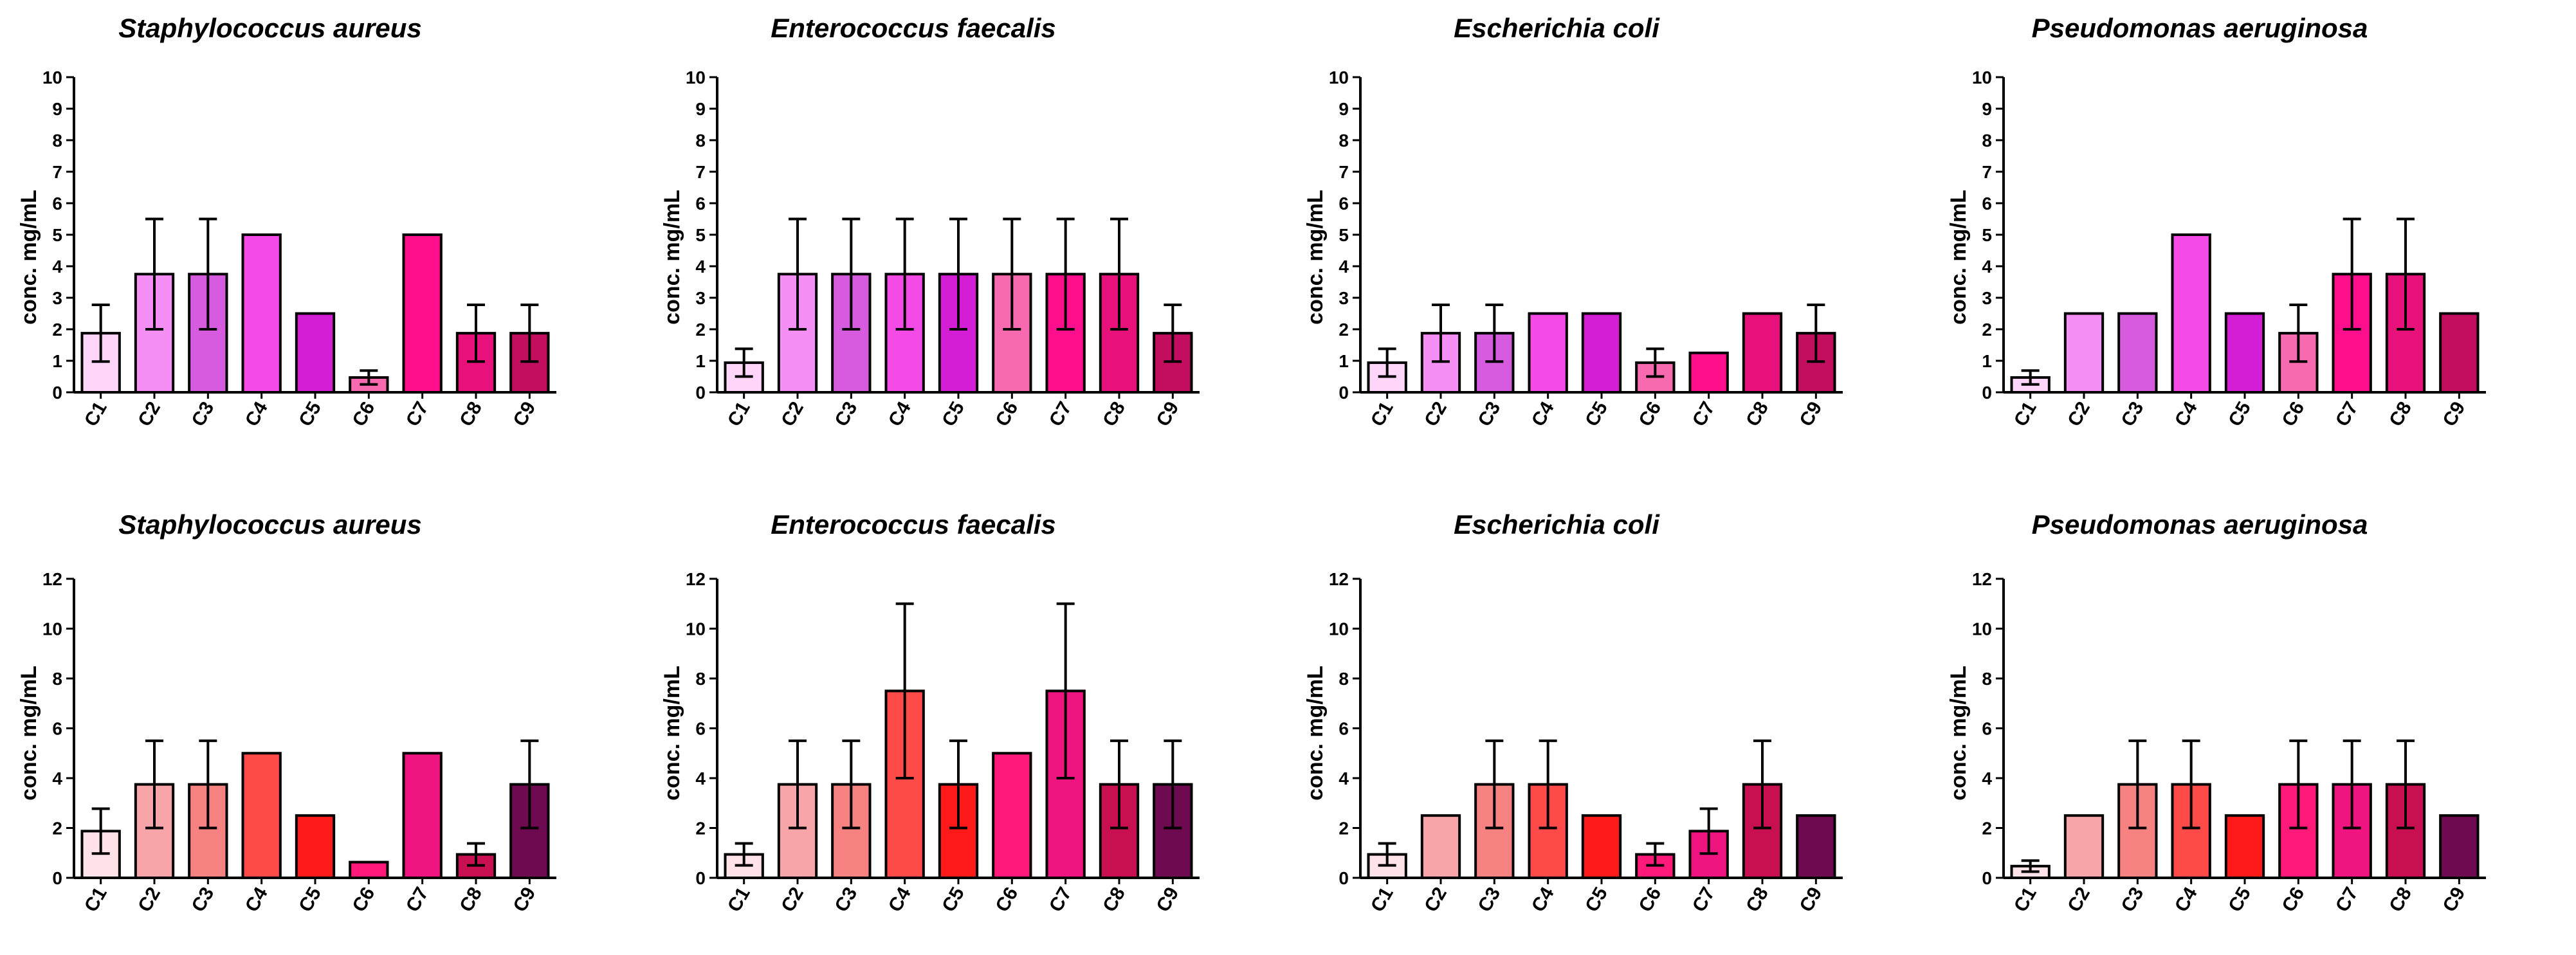 The width and height of the screenshot is (2576, 955). What do you see at coordinates (913, 28) in the screenshot?
I see `chart-title: Enterococcus faecalis` at bounding box center [913, 28].